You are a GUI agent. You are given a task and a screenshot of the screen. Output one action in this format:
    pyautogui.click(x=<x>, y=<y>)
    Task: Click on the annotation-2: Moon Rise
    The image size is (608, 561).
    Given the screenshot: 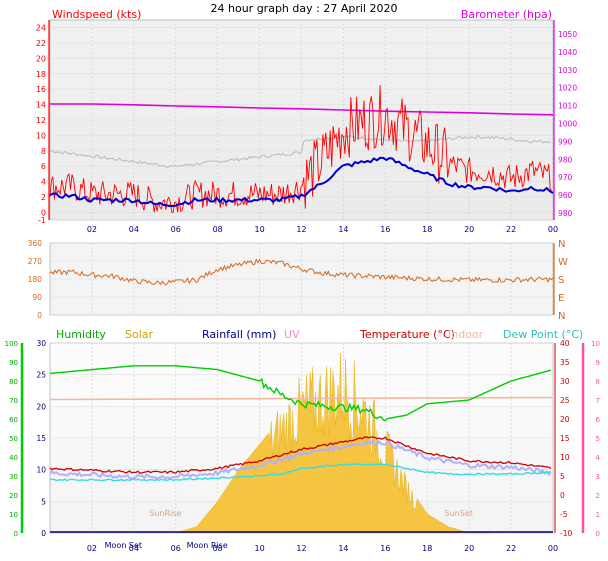 What is the action you would take?
    pyautogui.click(x=207, y=545)
    